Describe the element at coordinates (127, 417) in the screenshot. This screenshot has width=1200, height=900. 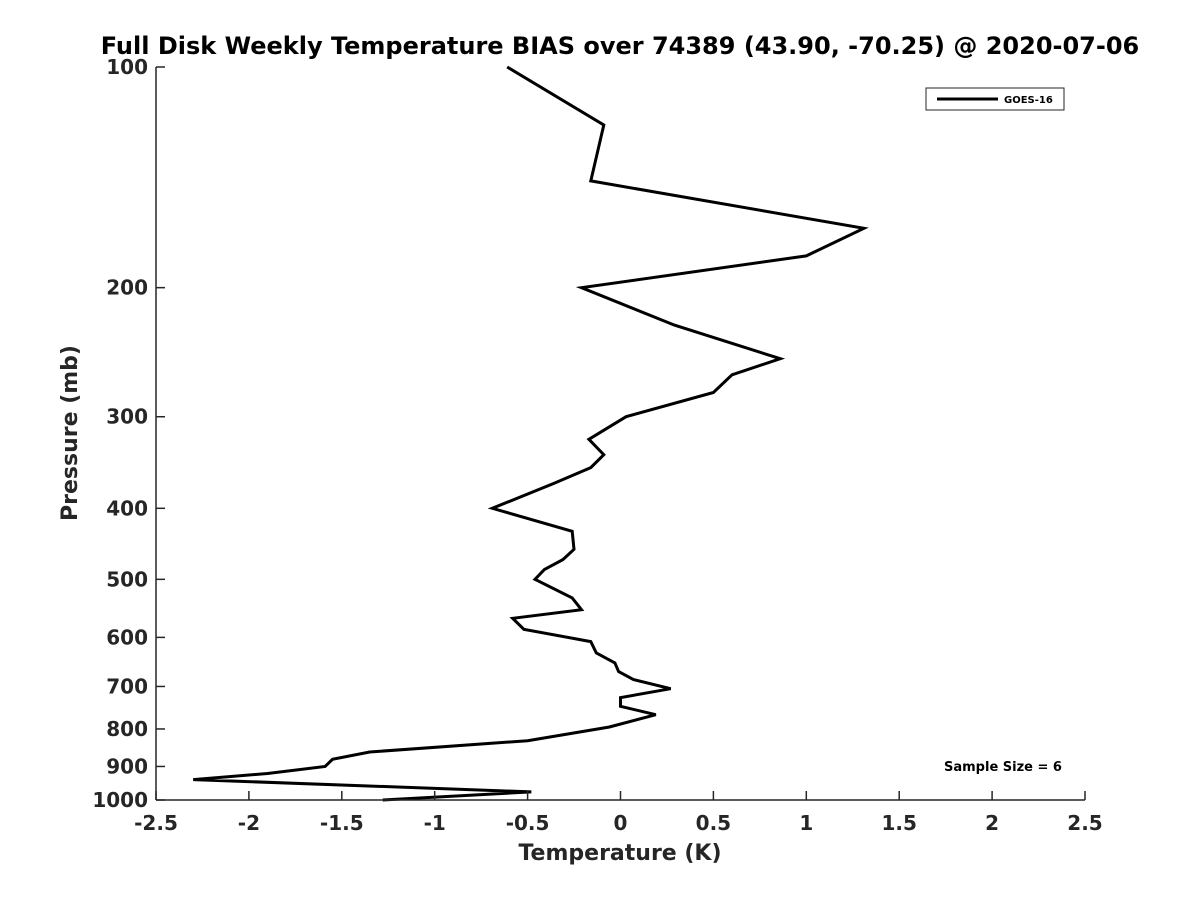
I see `y-tick-label: 300` at that location.